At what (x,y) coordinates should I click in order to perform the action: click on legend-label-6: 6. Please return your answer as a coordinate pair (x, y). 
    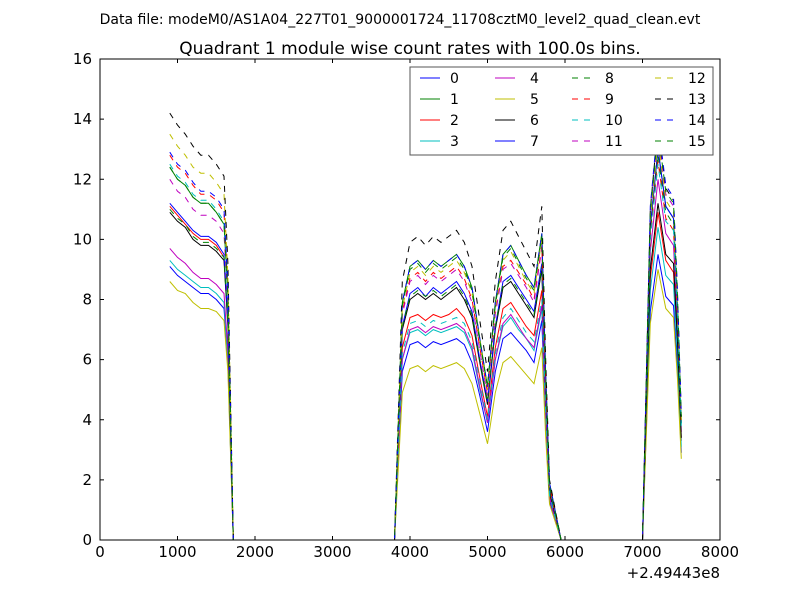
    Looking at the image, I should click on (534, 121).